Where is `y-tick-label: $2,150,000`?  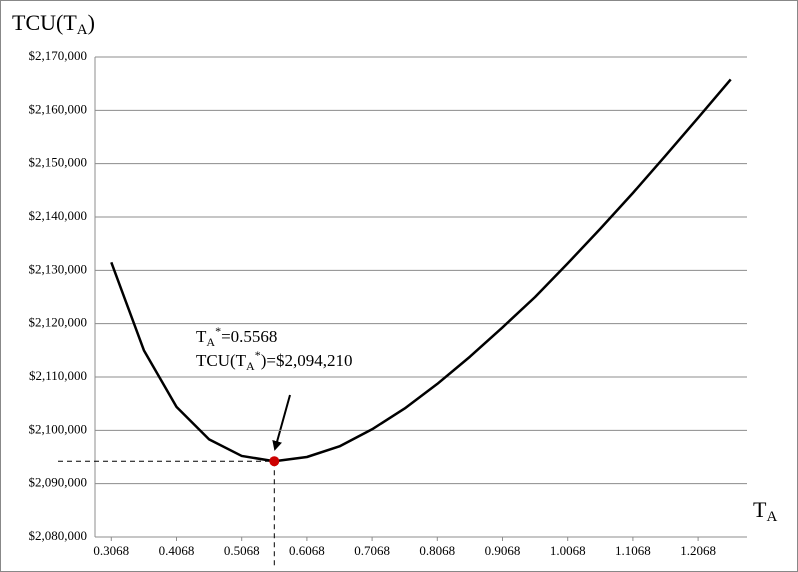 y-tick-label: $2,150,000 is located at coordinates (58, 162).